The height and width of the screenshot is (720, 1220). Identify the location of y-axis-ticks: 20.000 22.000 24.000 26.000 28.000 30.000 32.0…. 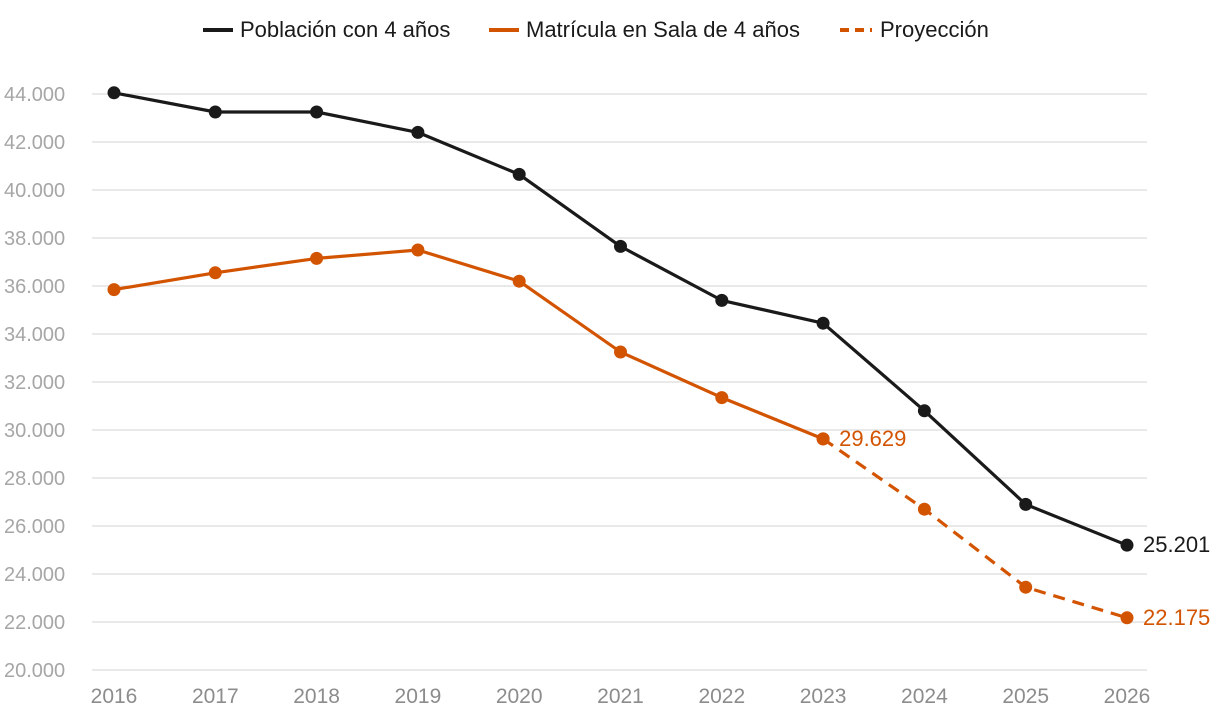
(34, 383).